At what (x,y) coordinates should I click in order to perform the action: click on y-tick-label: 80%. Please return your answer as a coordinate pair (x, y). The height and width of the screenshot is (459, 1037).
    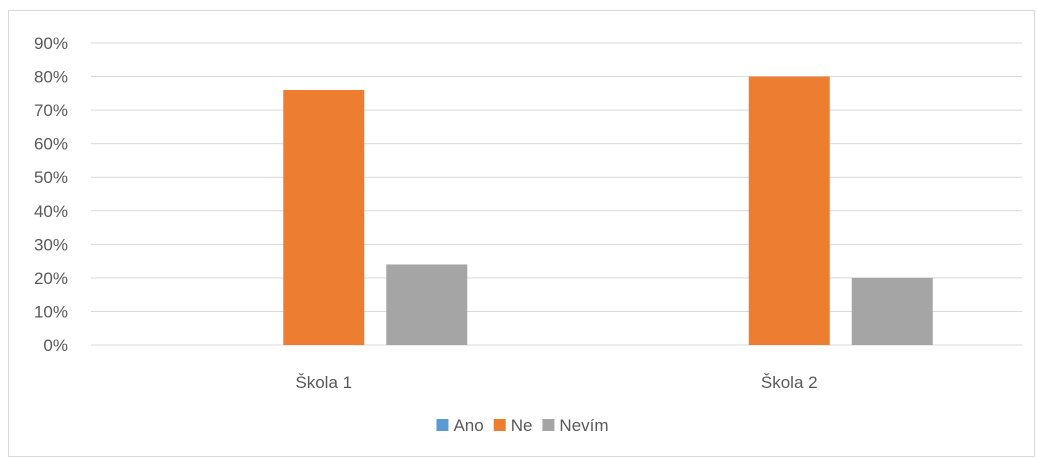
    Looking at the image, I should click on (51, 77).